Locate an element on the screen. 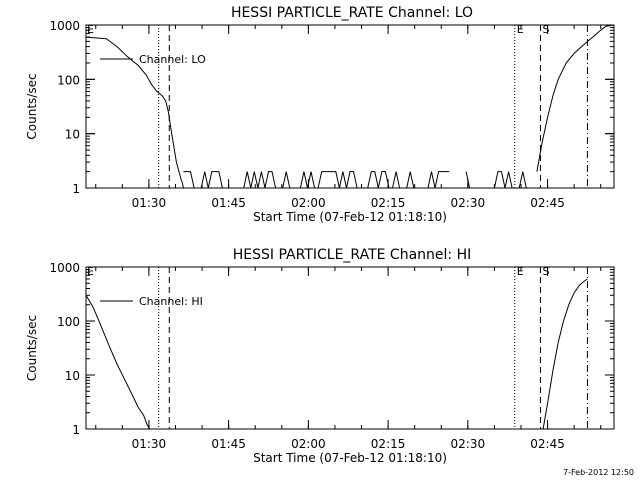 Image resolution: width=640 pixels, height=480 pixels. legend-entry: Channel: LO is located at coordinates (172, 59).